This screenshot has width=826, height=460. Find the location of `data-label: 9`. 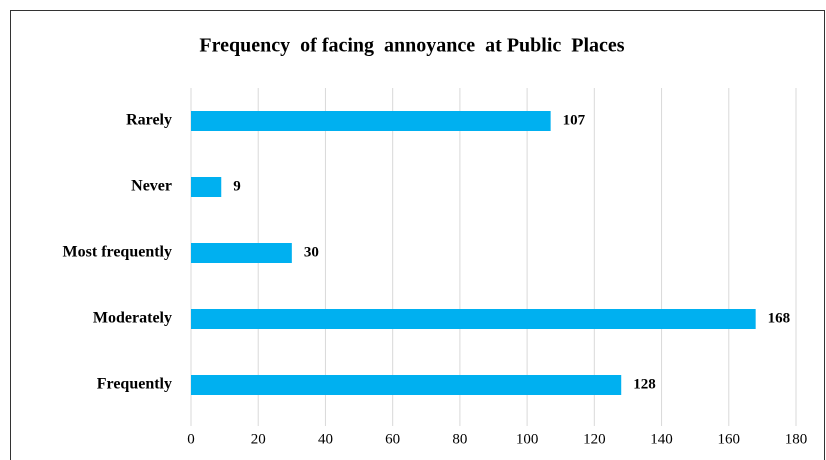

data-label: 9 is located at coordinates (237, 186).